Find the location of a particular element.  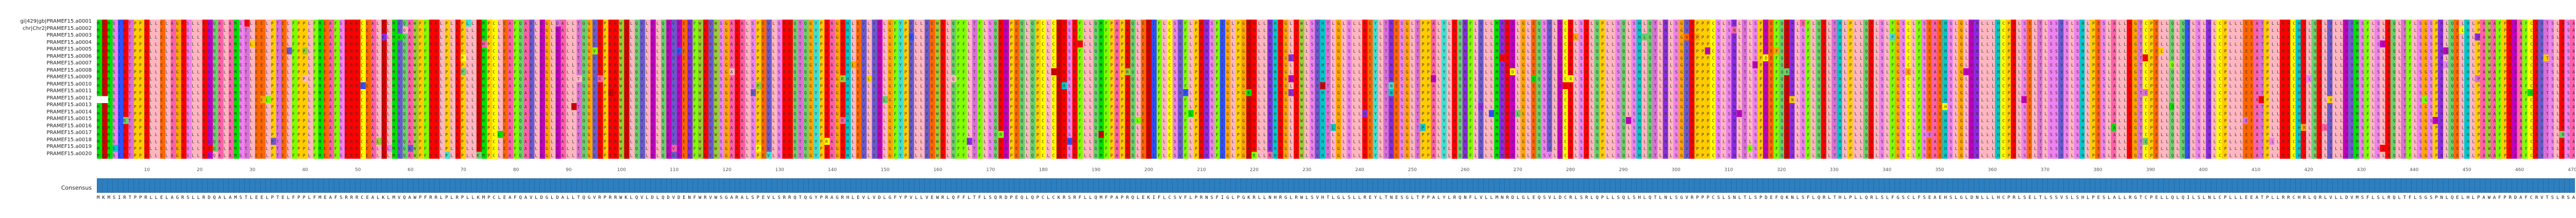

sequence-name: PRAMEF15.a0017 is located at coordinates (69, 133).